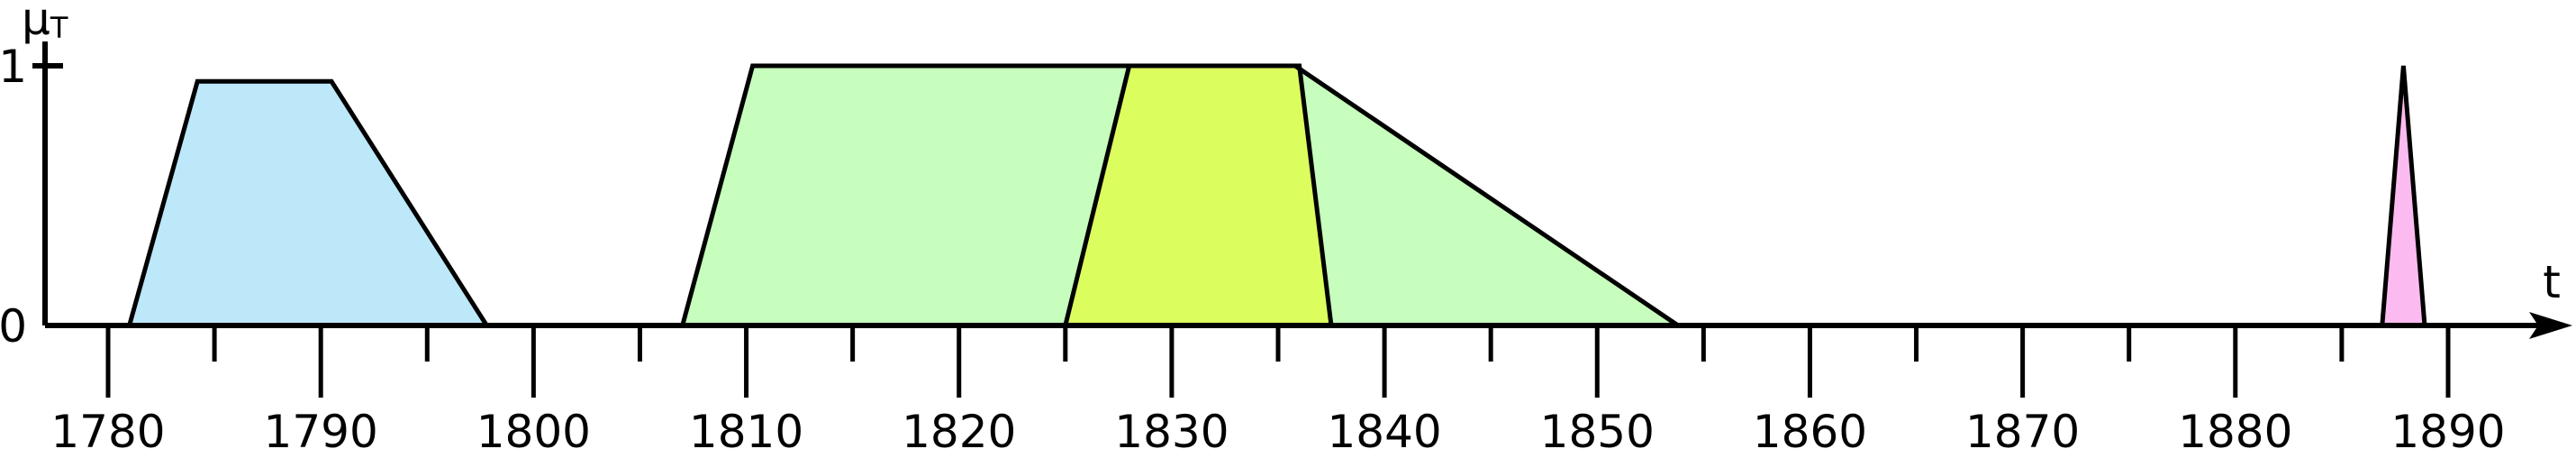 The height and width of the screenshot is (449, 2576). I want to click on series-4-outline, so click(2404, 196).